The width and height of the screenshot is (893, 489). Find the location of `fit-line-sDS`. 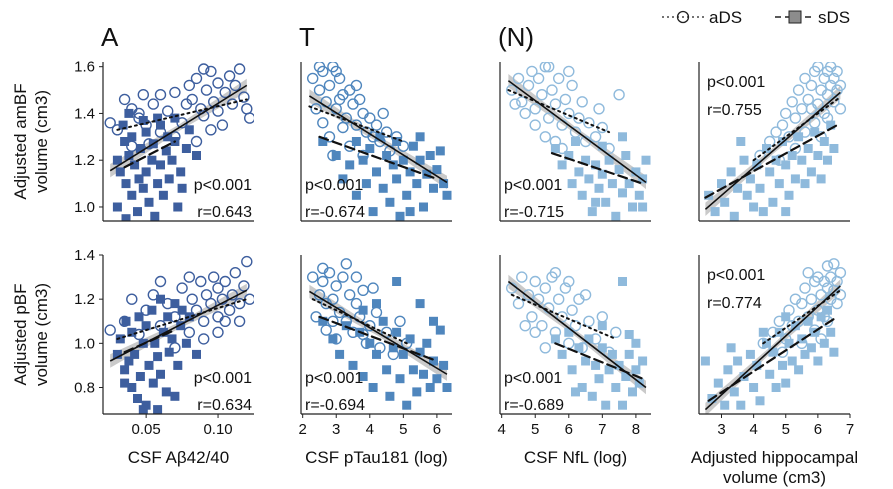

fit-line-sDS is located at coordinates (771, 161).